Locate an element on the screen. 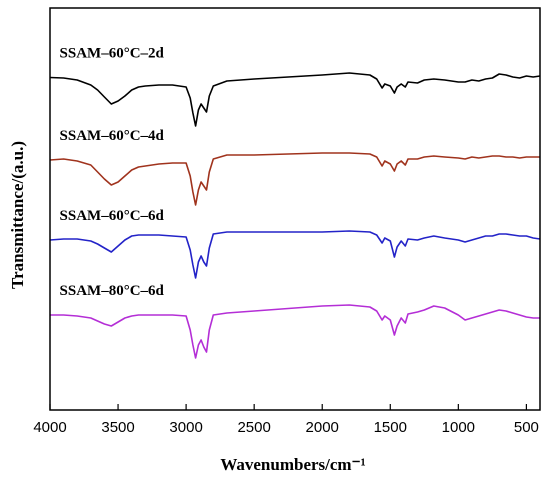 The height and width of the screenshot is (480, 550). x-tick-label: 3000 is located at coordinates (185, 427).